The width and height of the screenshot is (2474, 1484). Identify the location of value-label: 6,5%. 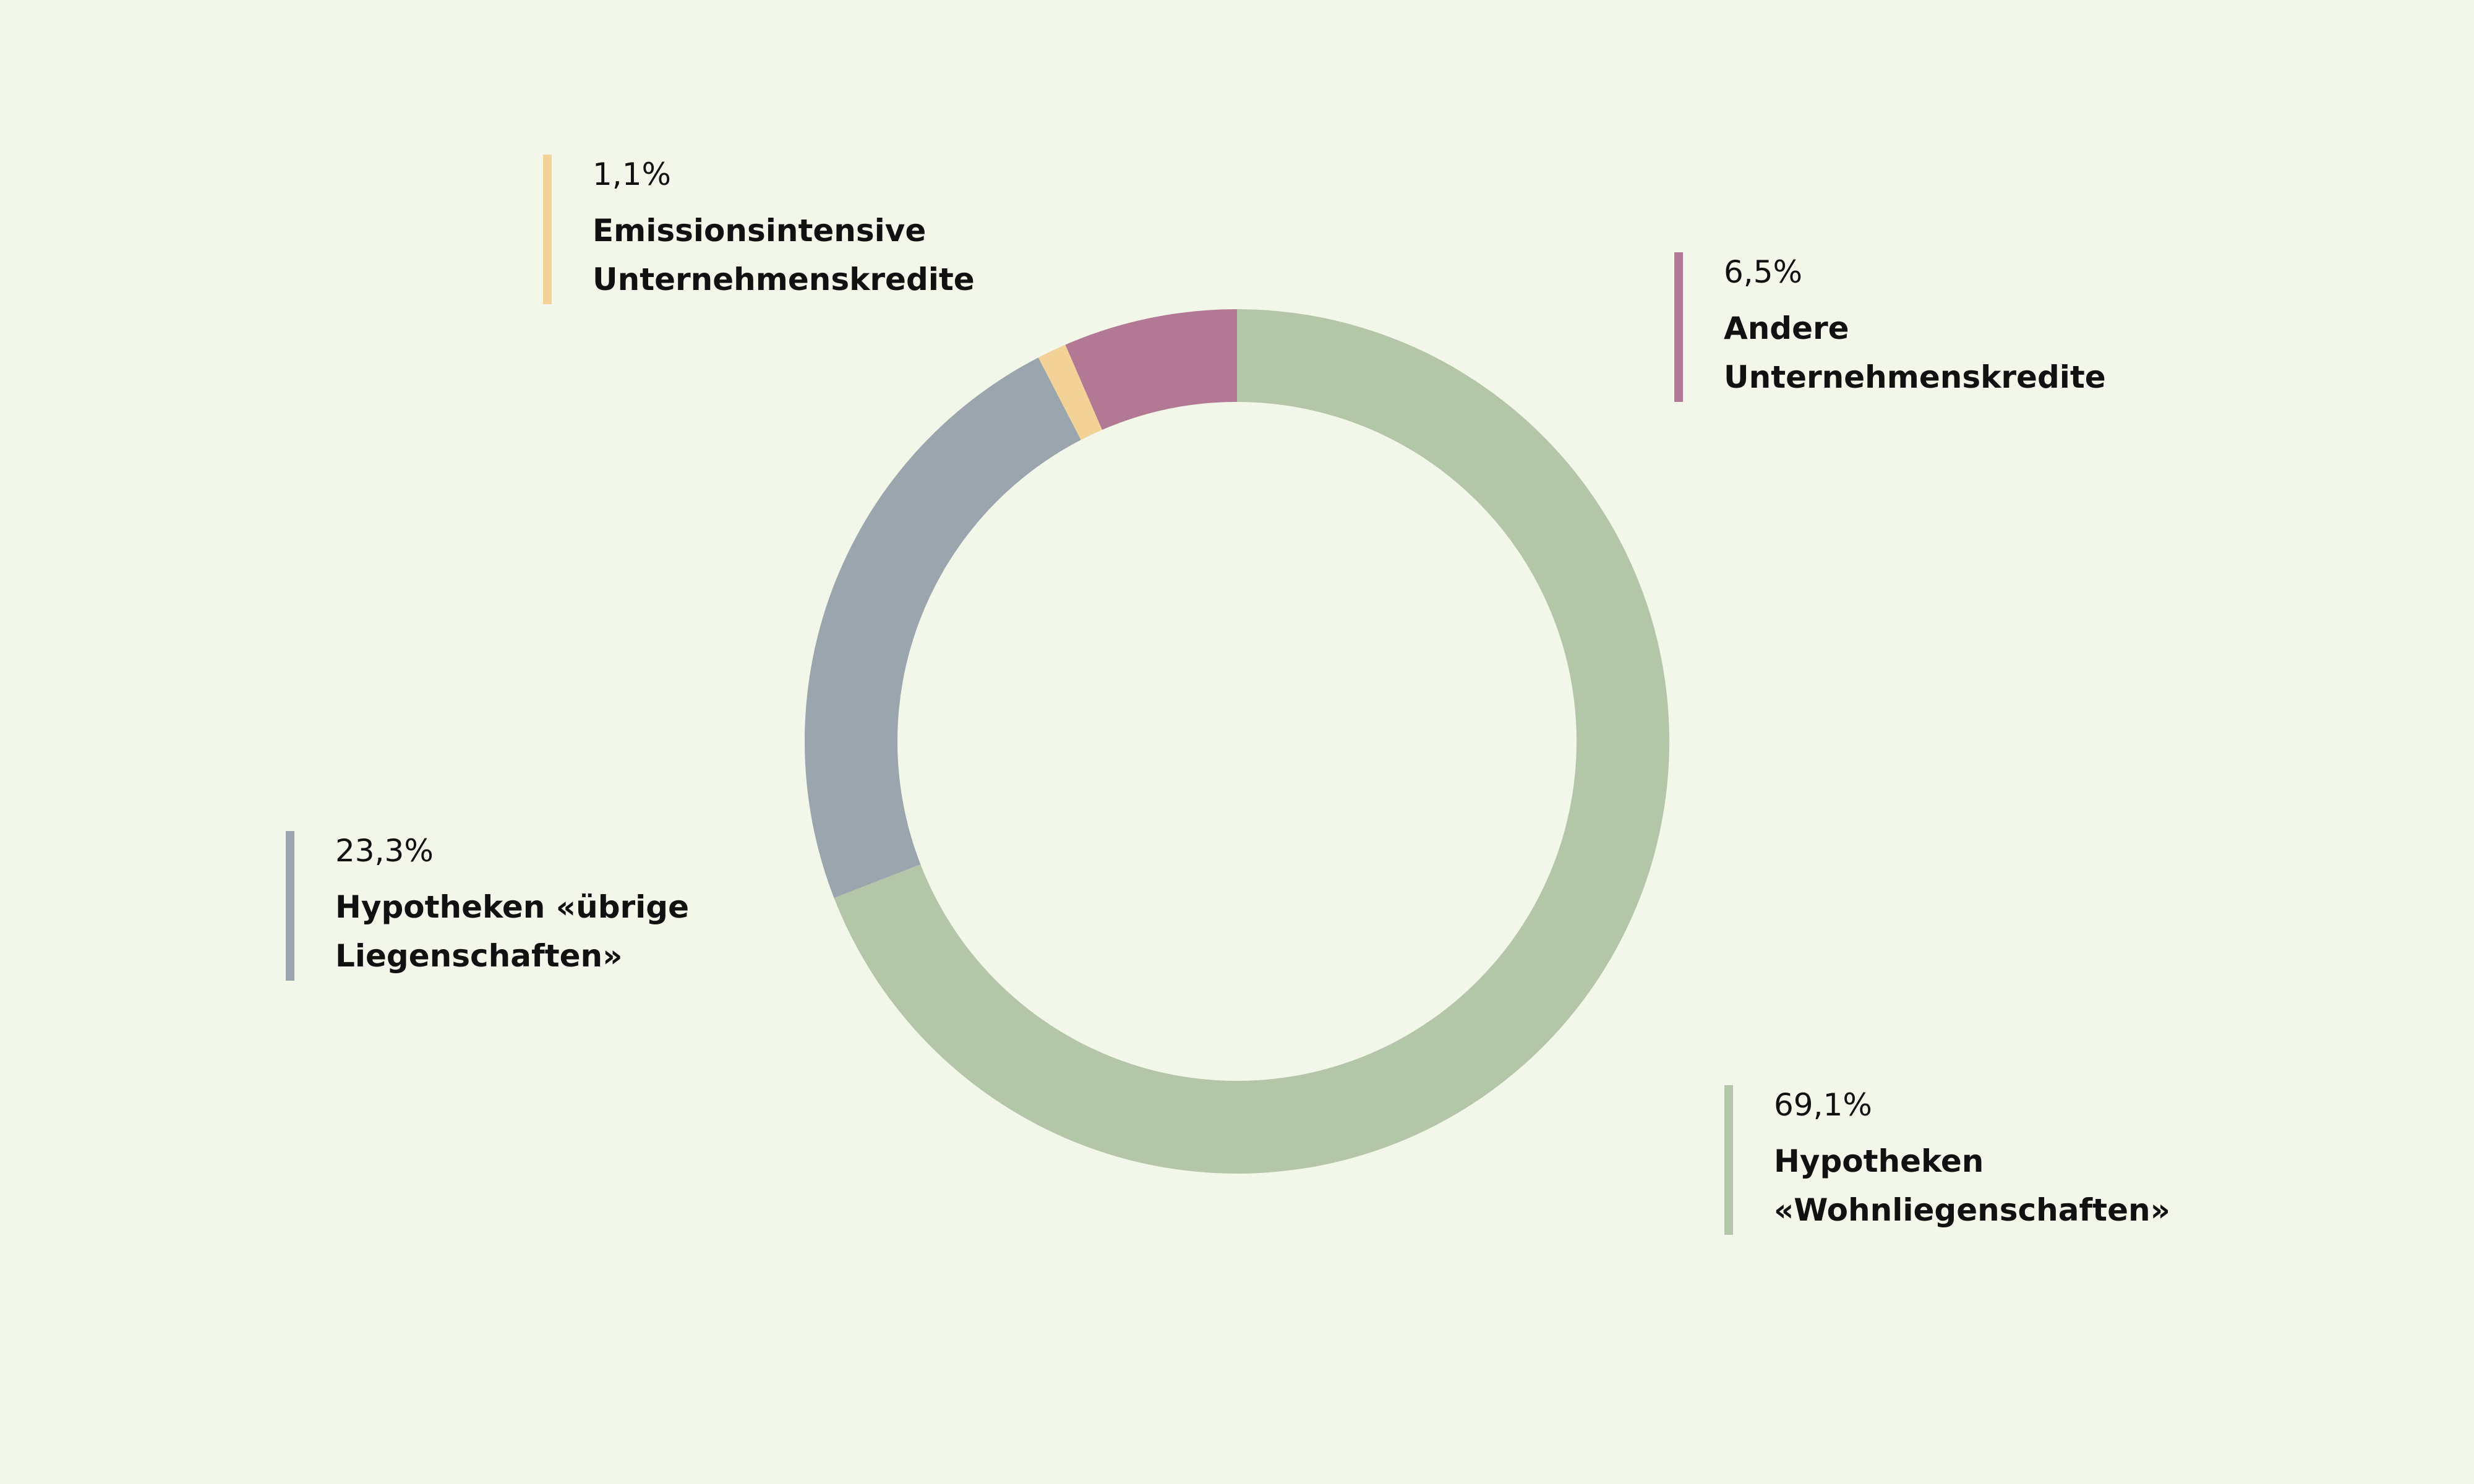
(1764, 272).